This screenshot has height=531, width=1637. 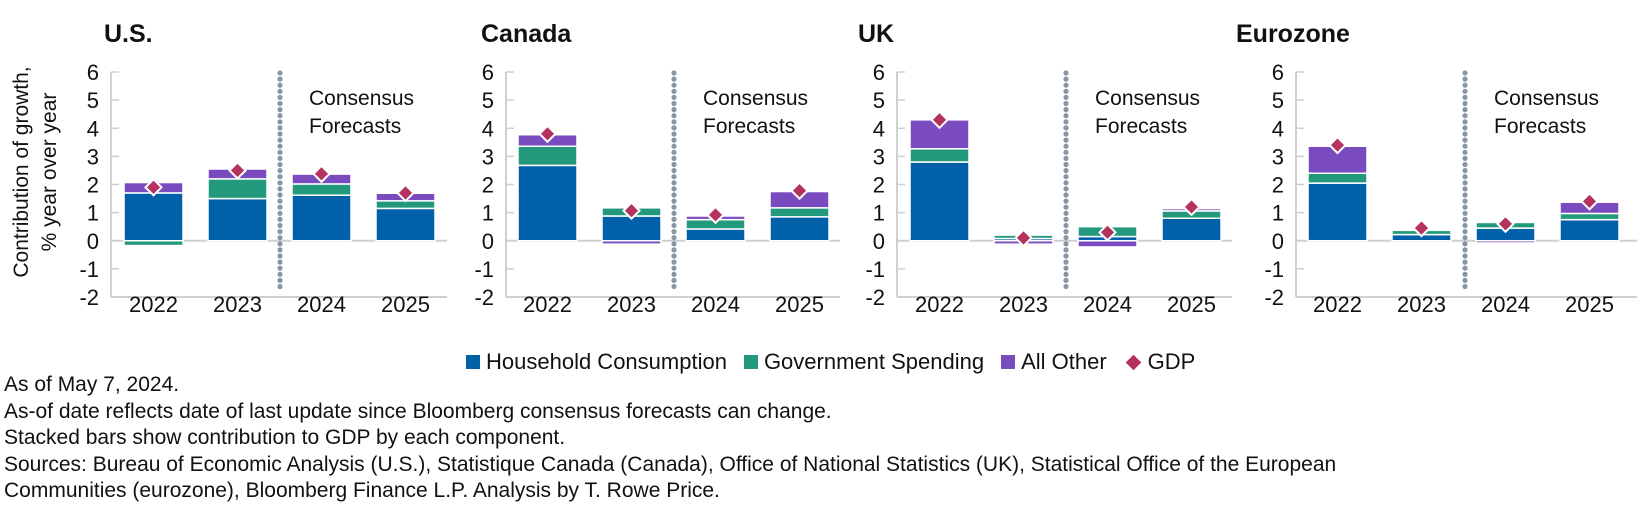 What do you see at coordinates (1064, 361) in the screenshot?
I see `legend-label: All Other` at bounding box center [1064, 361].